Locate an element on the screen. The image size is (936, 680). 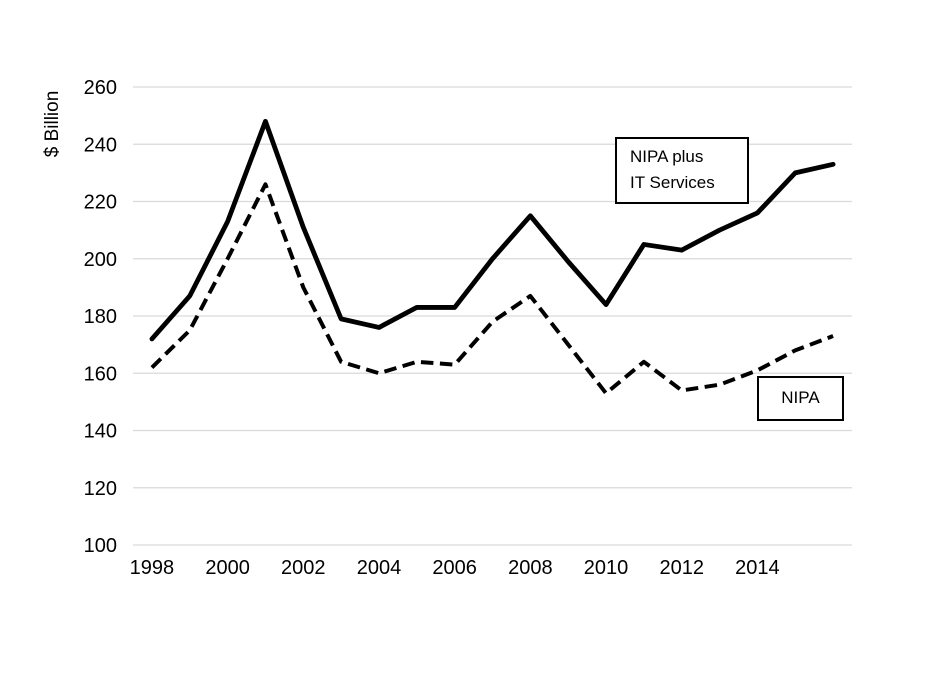
y-tick-label: 200 is located at coordinates (100, 260).